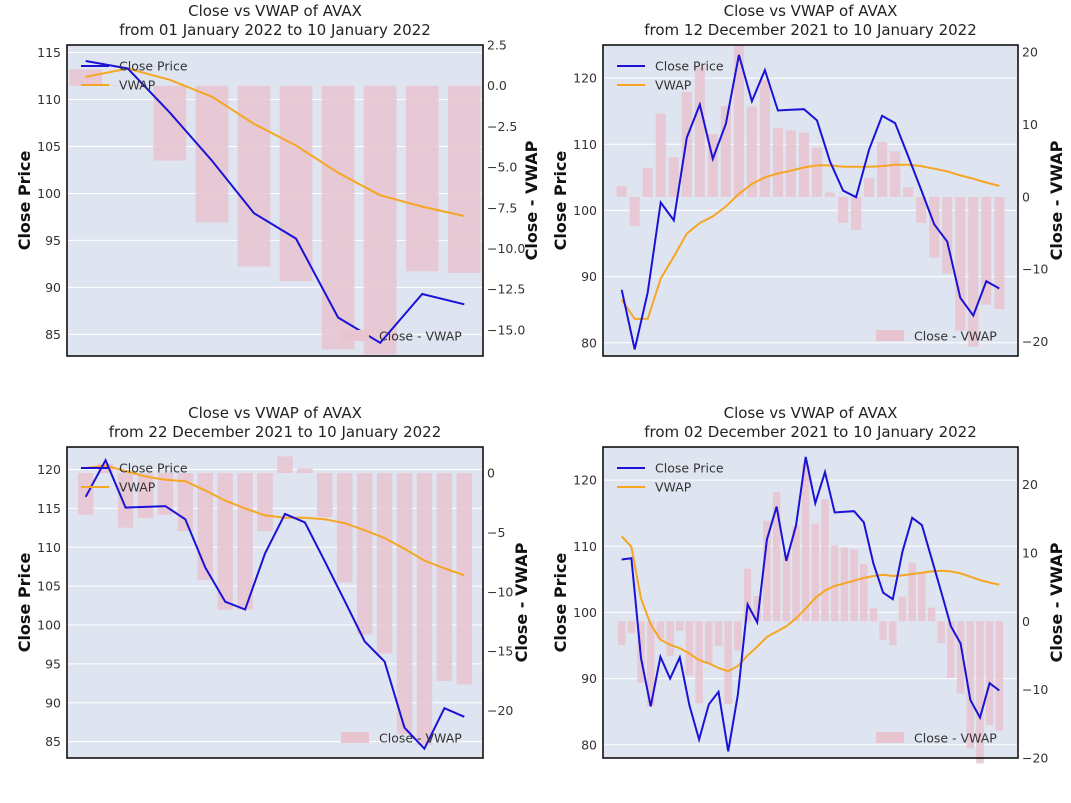  What do you see at coordinates (810, 432) in the screenshot?
I see `chart-subtitle: from 02 December 2021 to 10 January 2022` at bounding box center [810, 432].